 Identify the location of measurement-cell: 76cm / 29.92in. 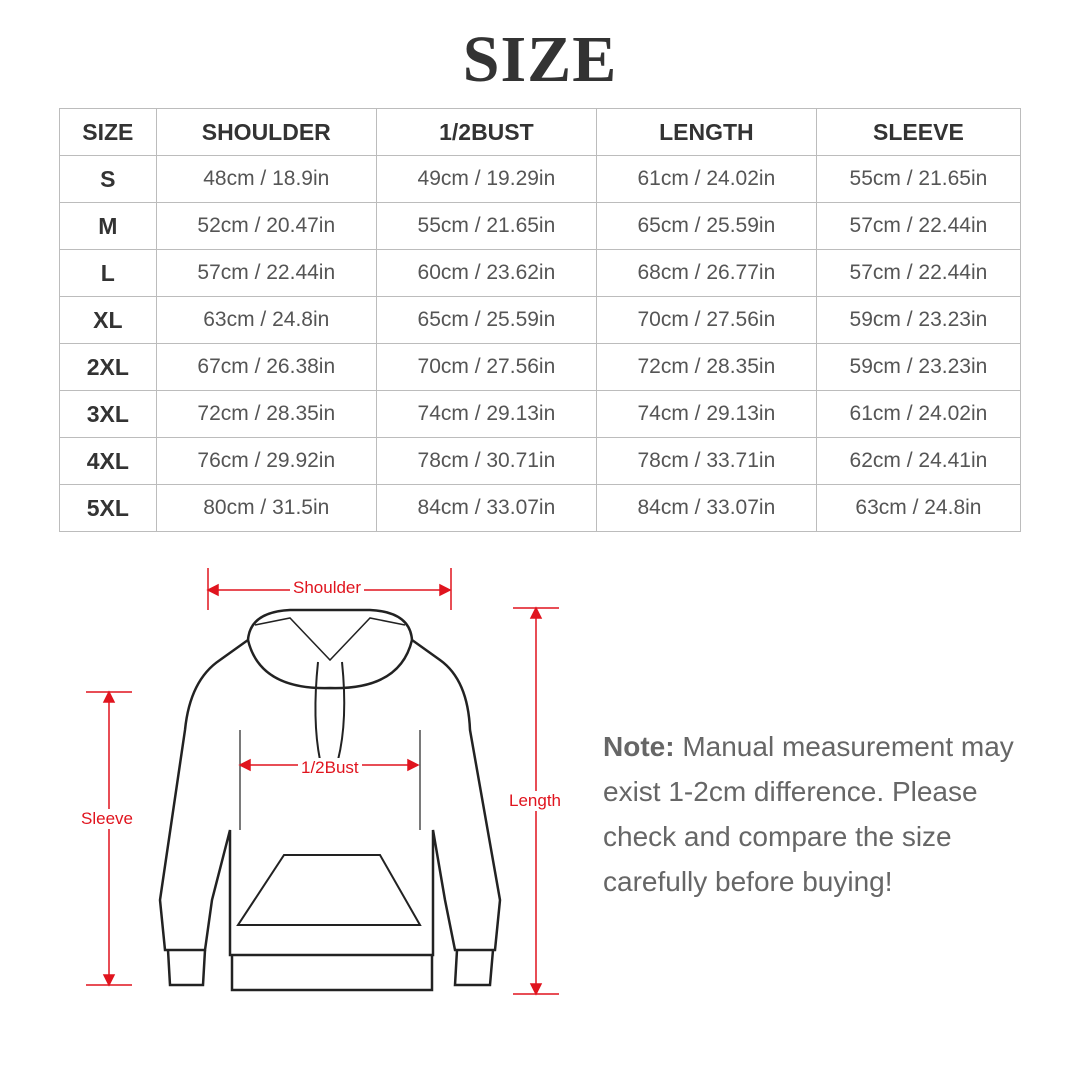
(266, 461).